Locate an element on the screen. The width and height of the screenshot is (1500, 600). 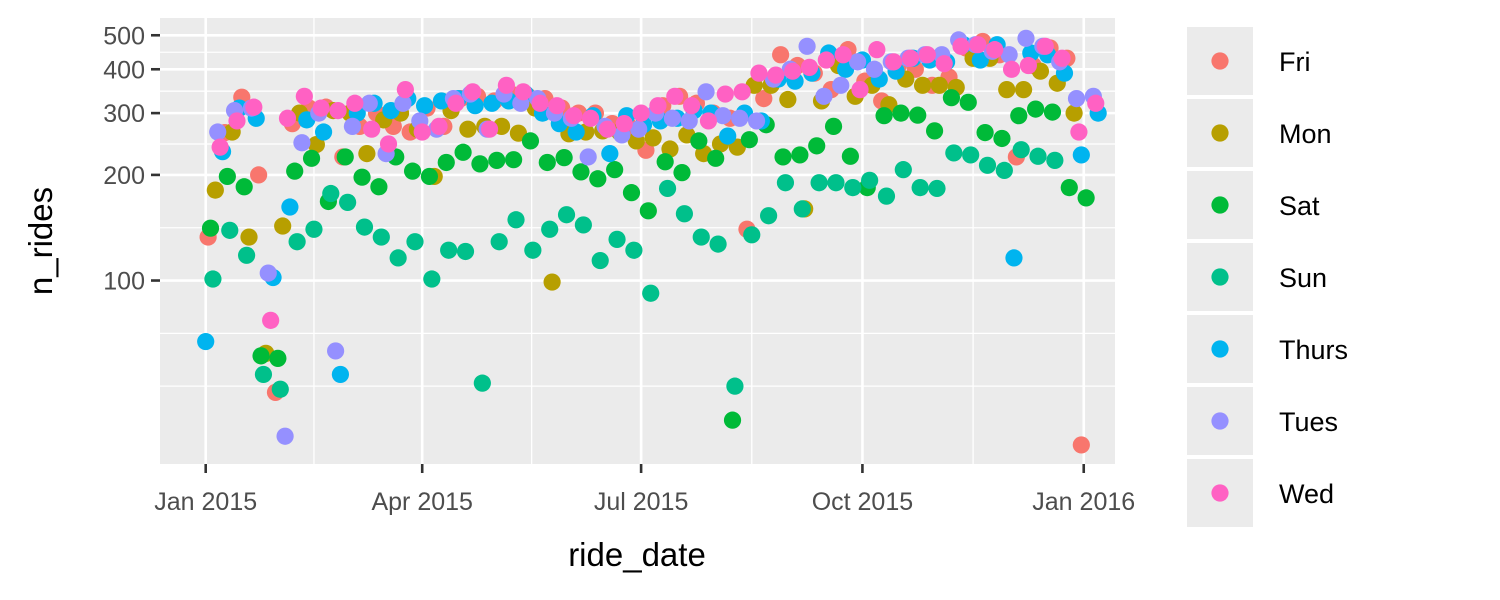
x-axis-title: ride_date is located at coordinates (637, 554).